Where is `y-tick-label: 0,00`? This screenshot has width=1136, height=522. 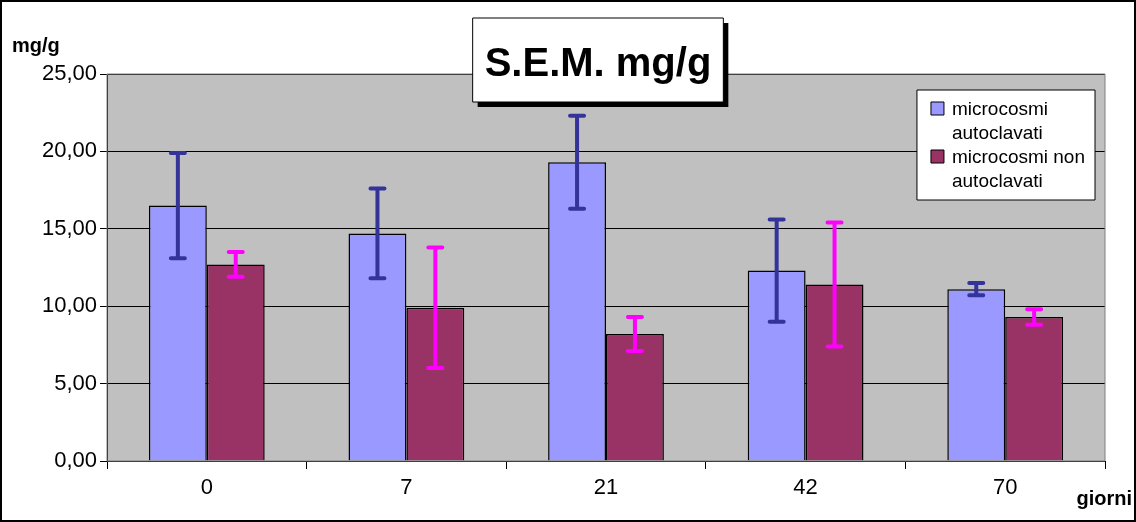 y-tick-label: 0,00 is located at coordinates (75, 460).